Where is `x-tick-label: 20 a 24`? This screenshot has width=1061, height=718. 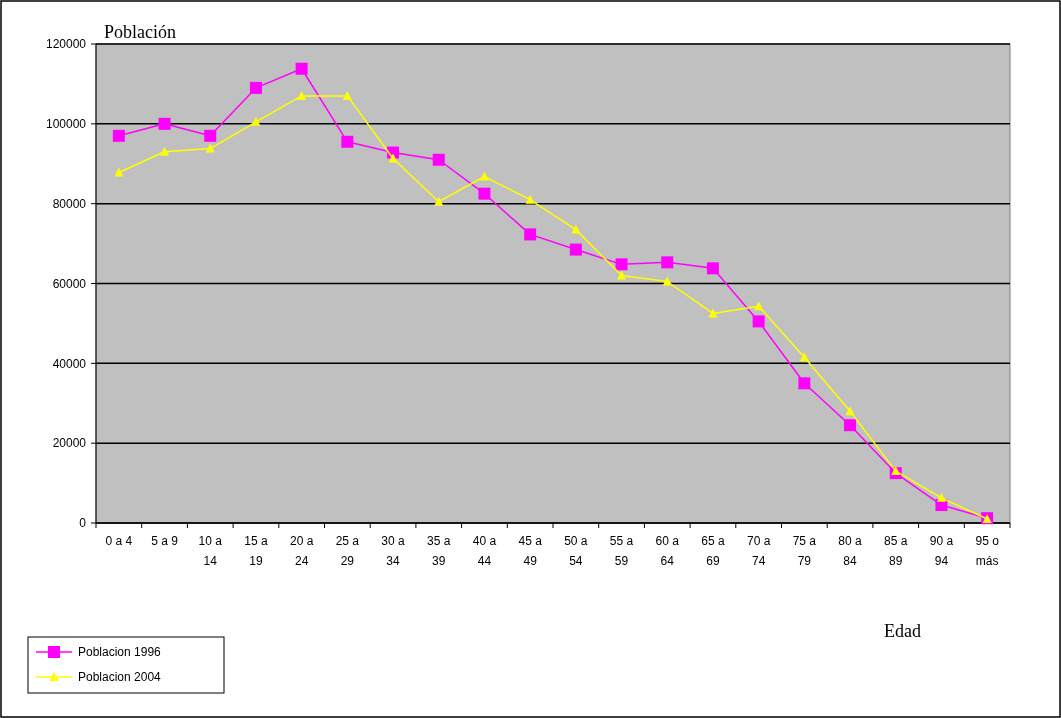
x-tick-label: 20 a 24 is located at coordinates (301, 551).